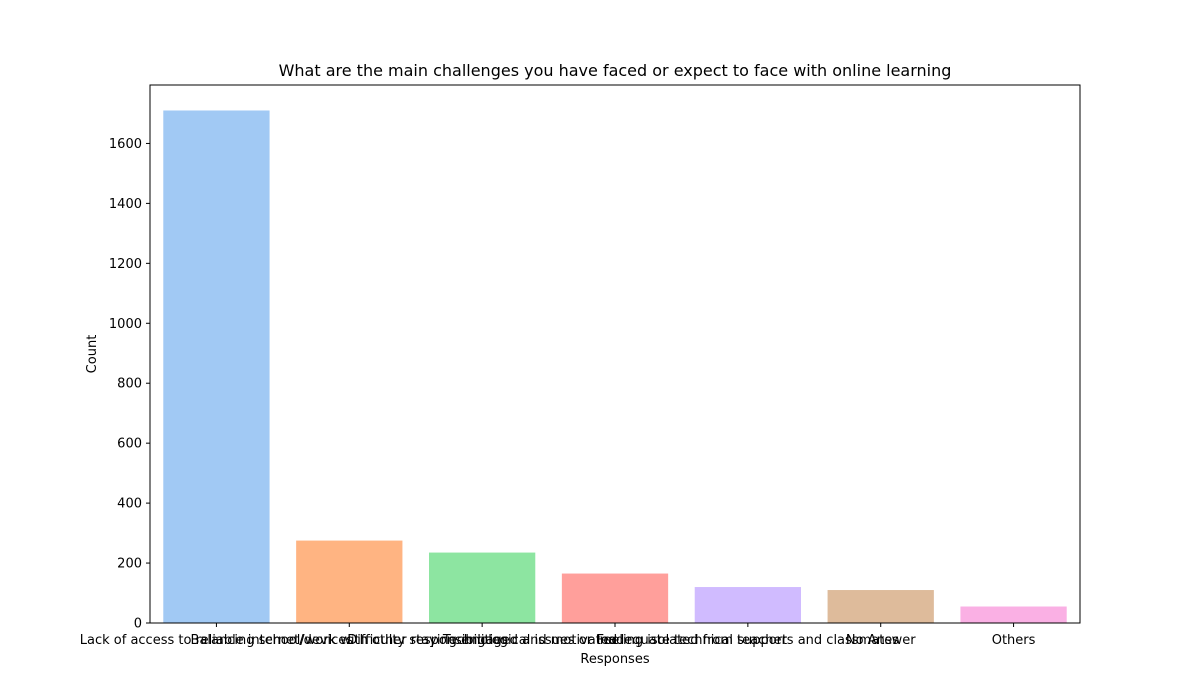  I want to click on y-tick-label-4: 800, so click(129, 384).